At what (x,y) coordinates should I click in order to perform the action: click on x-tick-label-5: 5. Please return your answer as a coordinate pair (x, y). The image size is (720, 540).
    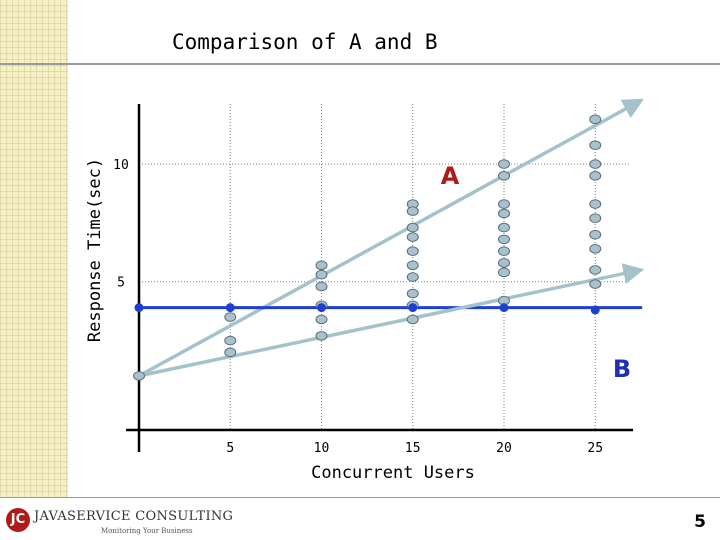
    Looking at the image, I should click on (230, 448).